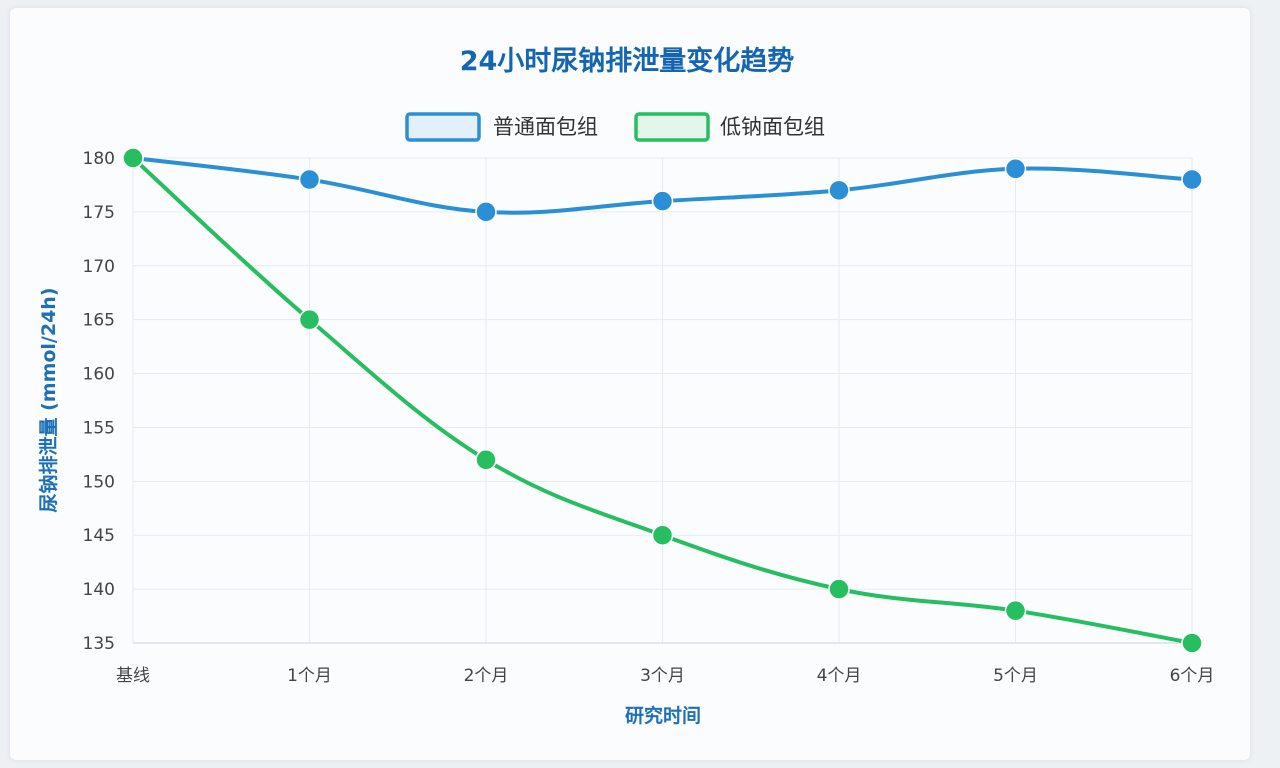 The image size is (1280, 768). What do you see at coordinates (1015, 676) in the screenshot?
I see `x-tick-label: 5个月` at bounding box center [1015, 676].